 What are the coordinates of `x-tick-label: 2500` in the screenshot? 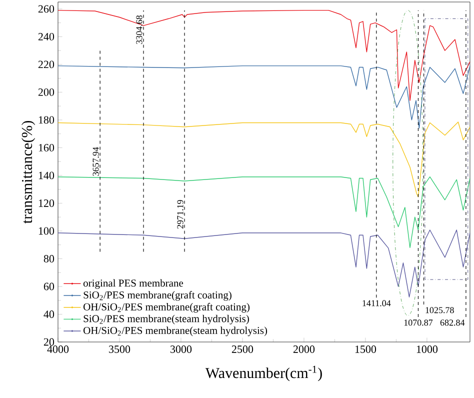 It's located at (243, 349).